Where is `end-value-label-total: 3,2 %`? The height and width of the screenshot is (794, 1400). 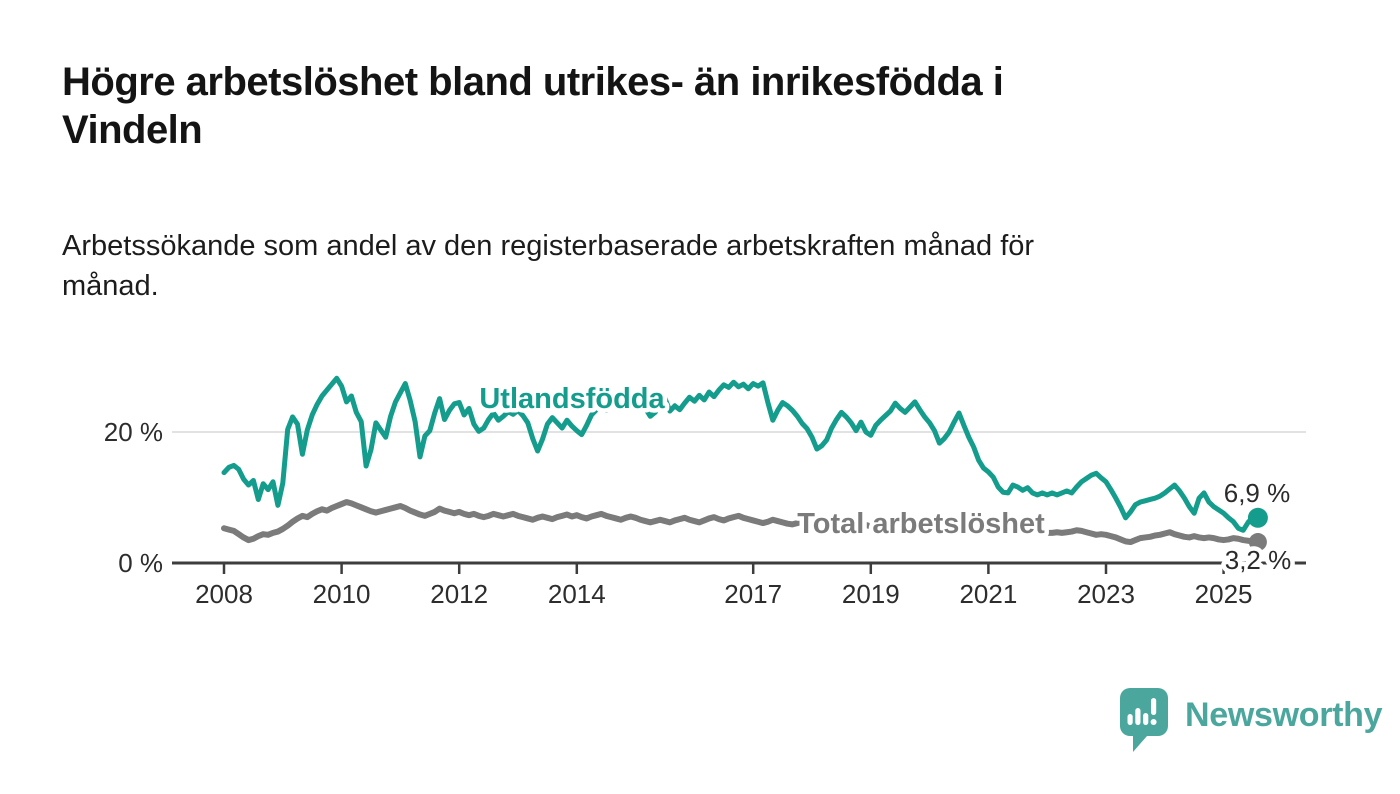
end-value-label-total: 3,2 % is located at coordinates (1258, 560).